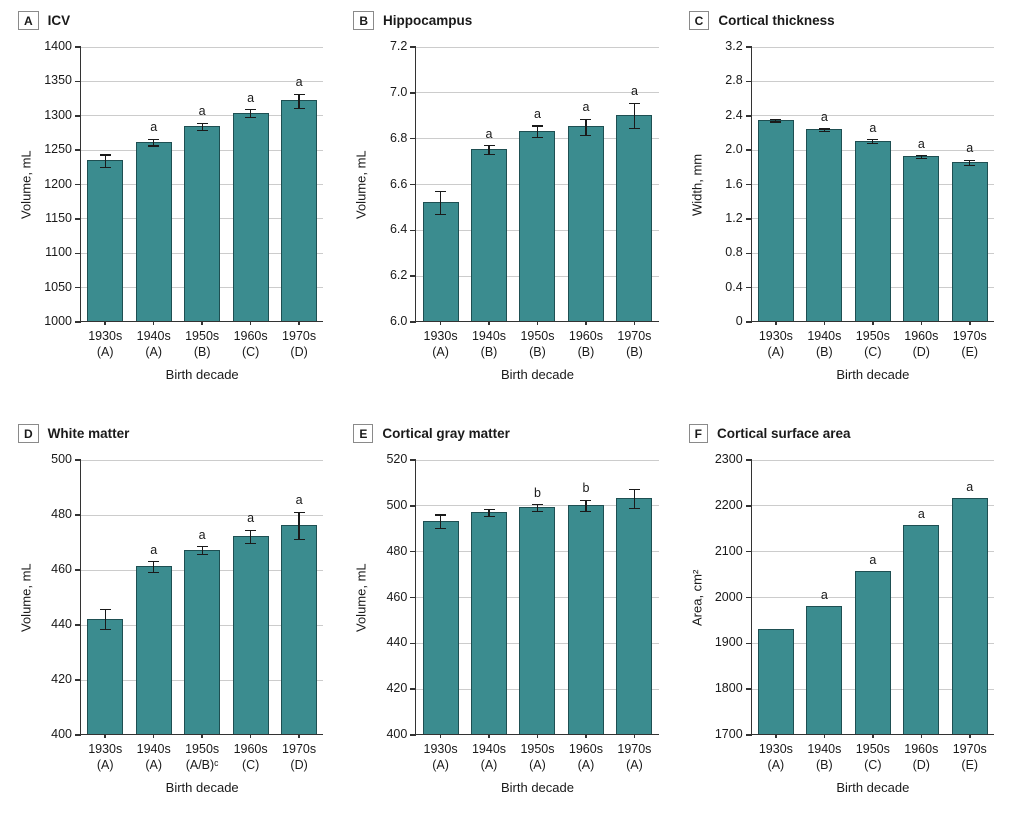 The image size is (1024, 814). I want to click on y-tick-label: 1400, so click(58, 46).